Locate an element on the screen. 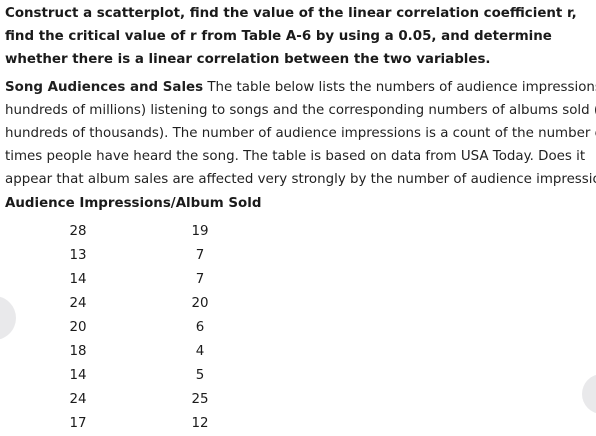 This screenshot has width=596, height=436. previous-circle-icon is located at coordinates (8, 318).